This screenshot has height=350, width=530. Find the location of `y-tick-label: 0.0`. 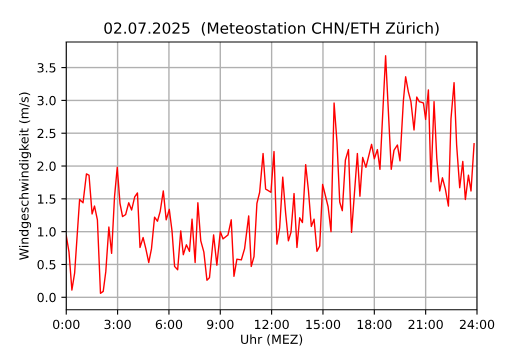

y-tick-label: 0.0 is located at coordinates (46, 297).